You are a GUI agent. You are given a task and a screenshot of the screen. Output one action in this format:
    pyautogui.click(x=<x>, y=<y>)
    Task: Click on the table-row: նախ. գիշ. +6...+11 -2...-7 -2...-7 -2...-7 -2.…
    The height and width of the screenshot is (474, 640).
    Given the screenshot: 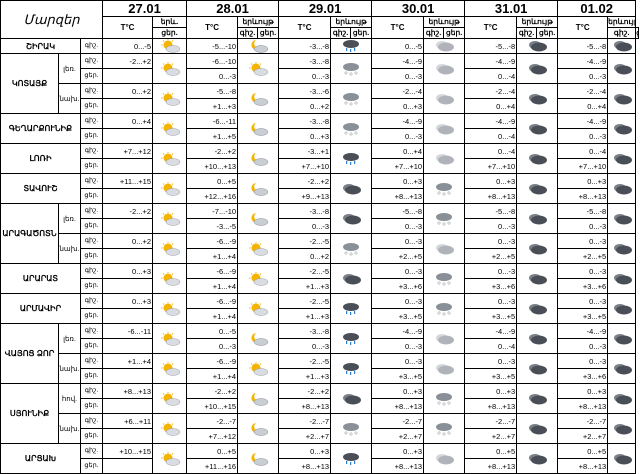 What is the action you would take?
    pyautogui.click(x=320, y=428)
    